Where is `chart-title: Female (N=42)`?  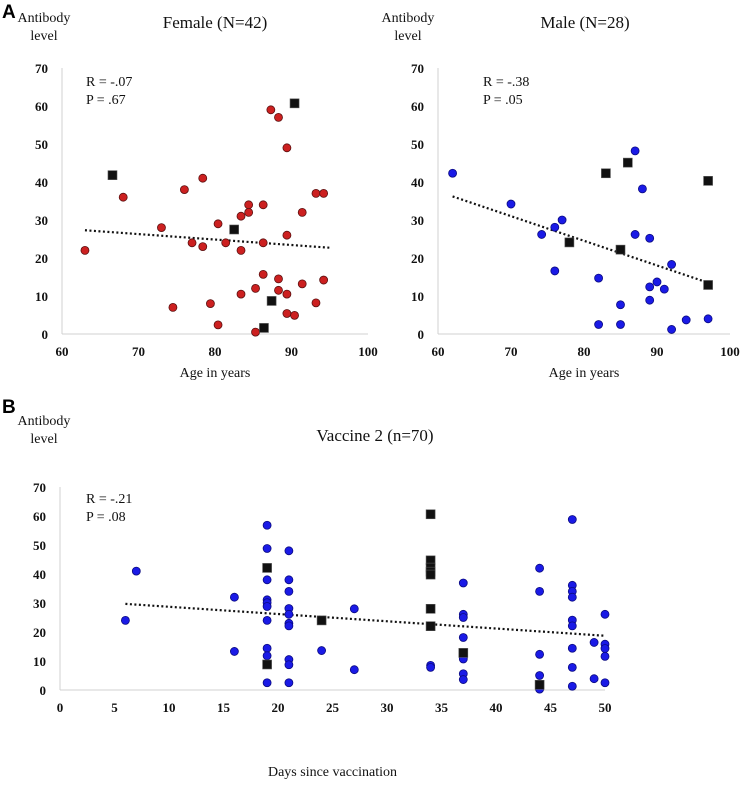
chart-title: Female (N=42) is located at coordinates (215, 22).